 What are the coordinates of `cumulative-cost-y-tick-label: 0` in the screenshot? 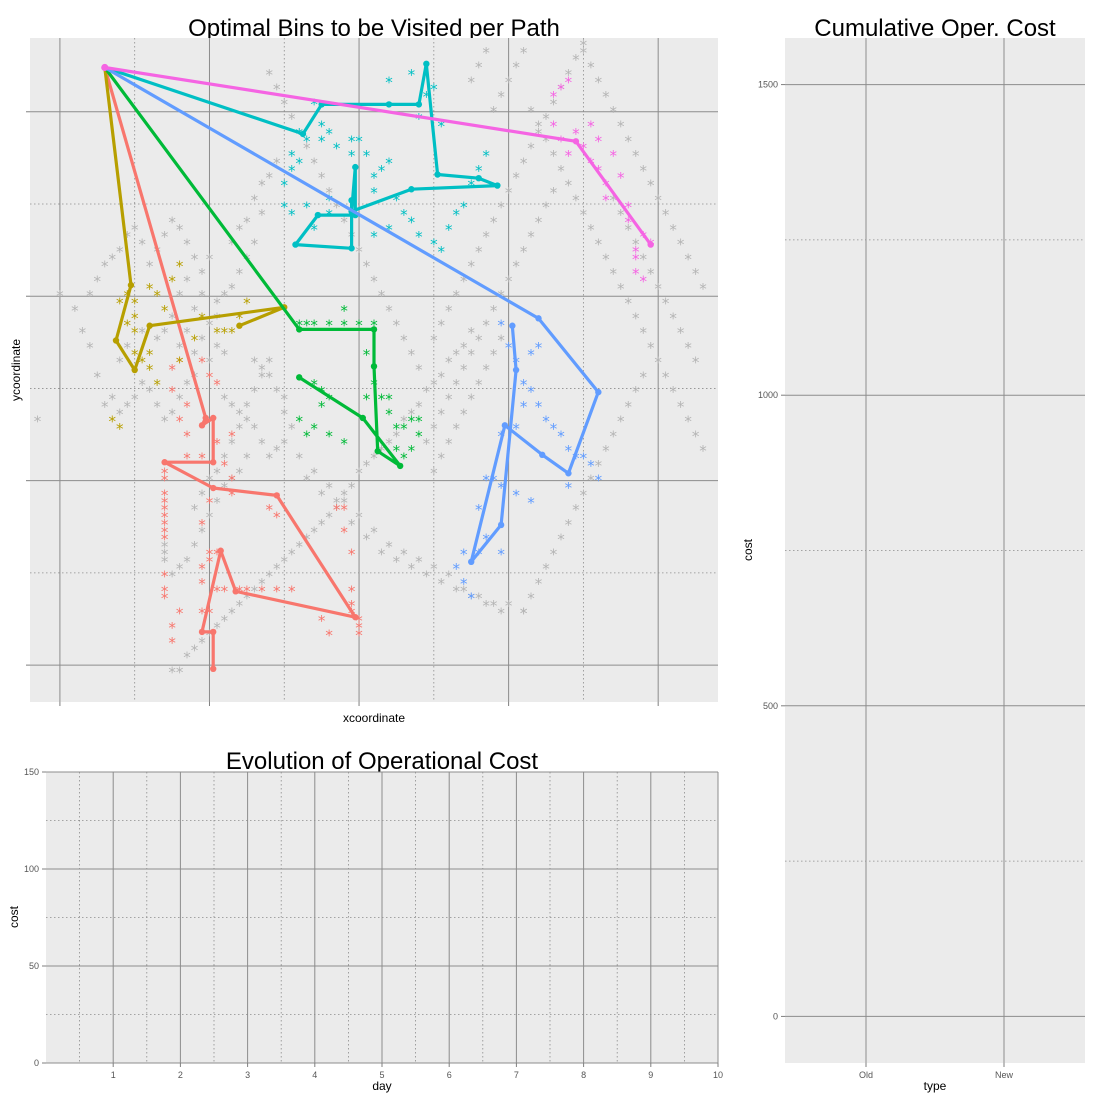 It's located at (775, 1016).